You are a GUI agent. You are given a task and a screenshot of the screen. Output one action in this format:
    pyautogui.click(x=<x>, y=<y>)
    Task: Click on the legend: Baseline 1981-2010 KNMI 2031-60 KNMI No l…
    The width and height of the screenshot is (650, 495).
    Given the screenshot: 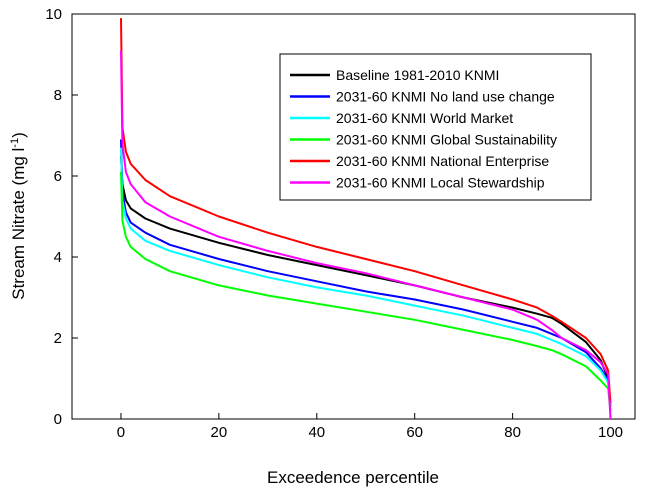 What is the action you would take?
    pyautogui.click(x=435, y=127)
    